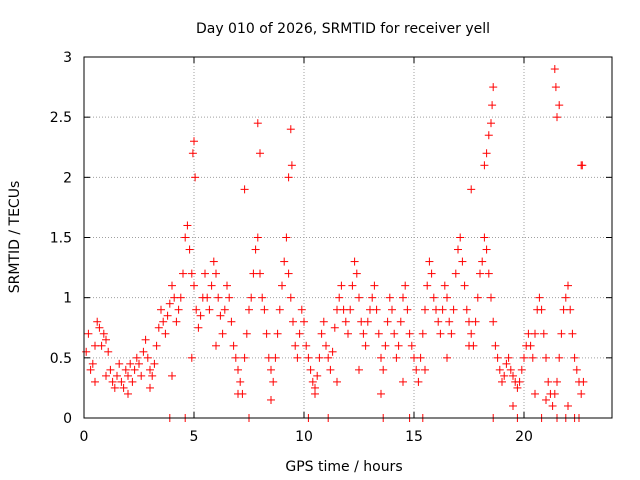  Describe the element at coordinates (61, 239) in the screenshot. I see `y-tick-label: 1.5` at that location.